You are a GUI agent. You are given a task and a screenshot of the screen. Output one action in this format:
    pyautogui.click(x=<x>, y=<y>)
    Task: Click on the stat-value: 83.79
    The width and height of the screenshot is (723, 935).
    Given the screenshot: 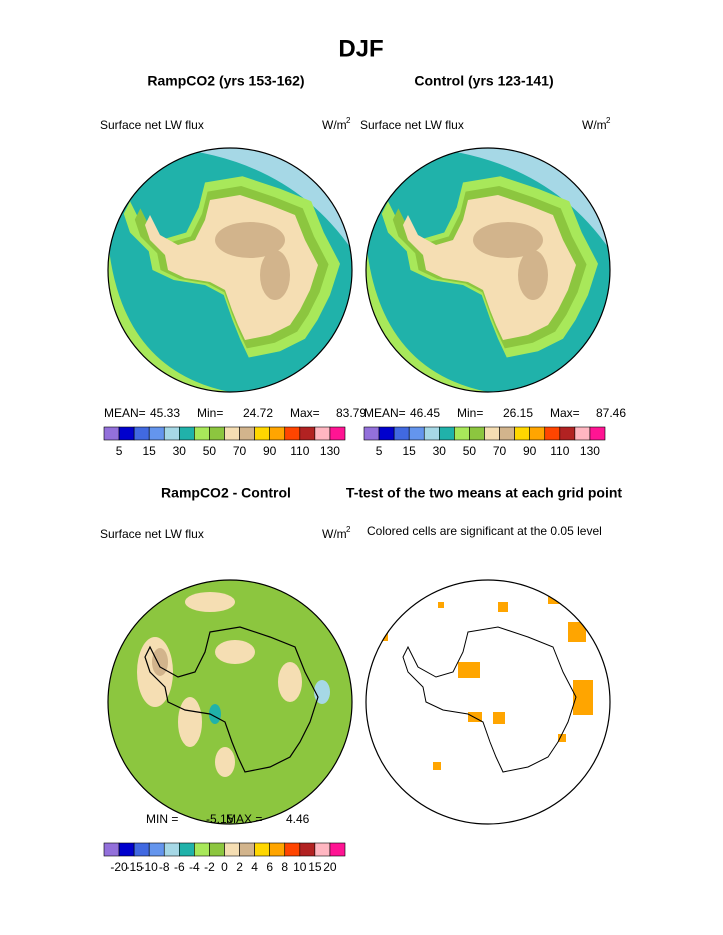 What is the action you would take?
    pyautogui.click(x=351, y=413)
    